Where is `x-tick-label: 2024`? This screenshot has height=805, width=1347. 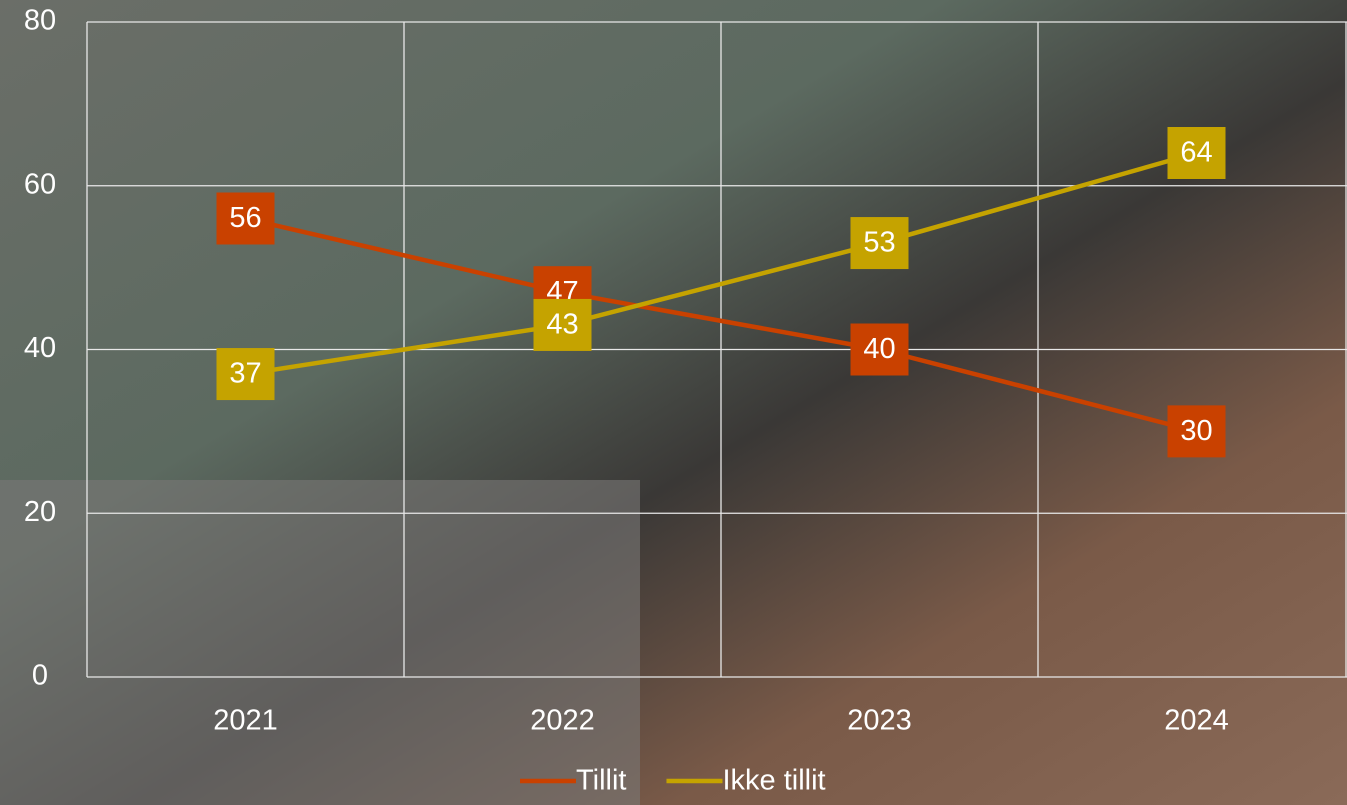
x-tick-label: 2024 is located at coordinates (1196, 721).